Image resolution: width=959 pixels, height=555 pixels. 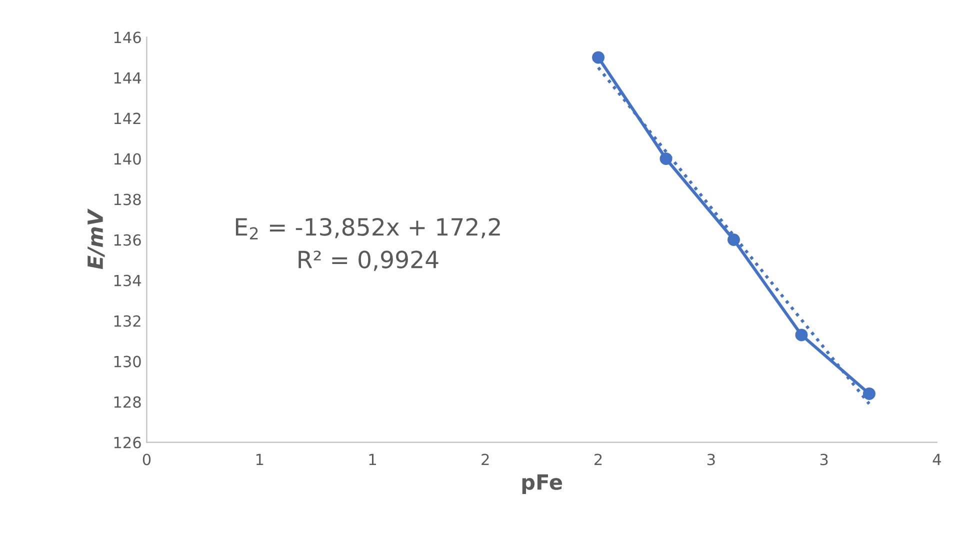 What do you see at coordinates (128, 280) in the screenshot?
I see `y-tick-label: 134` at bounding box center [128, 280].